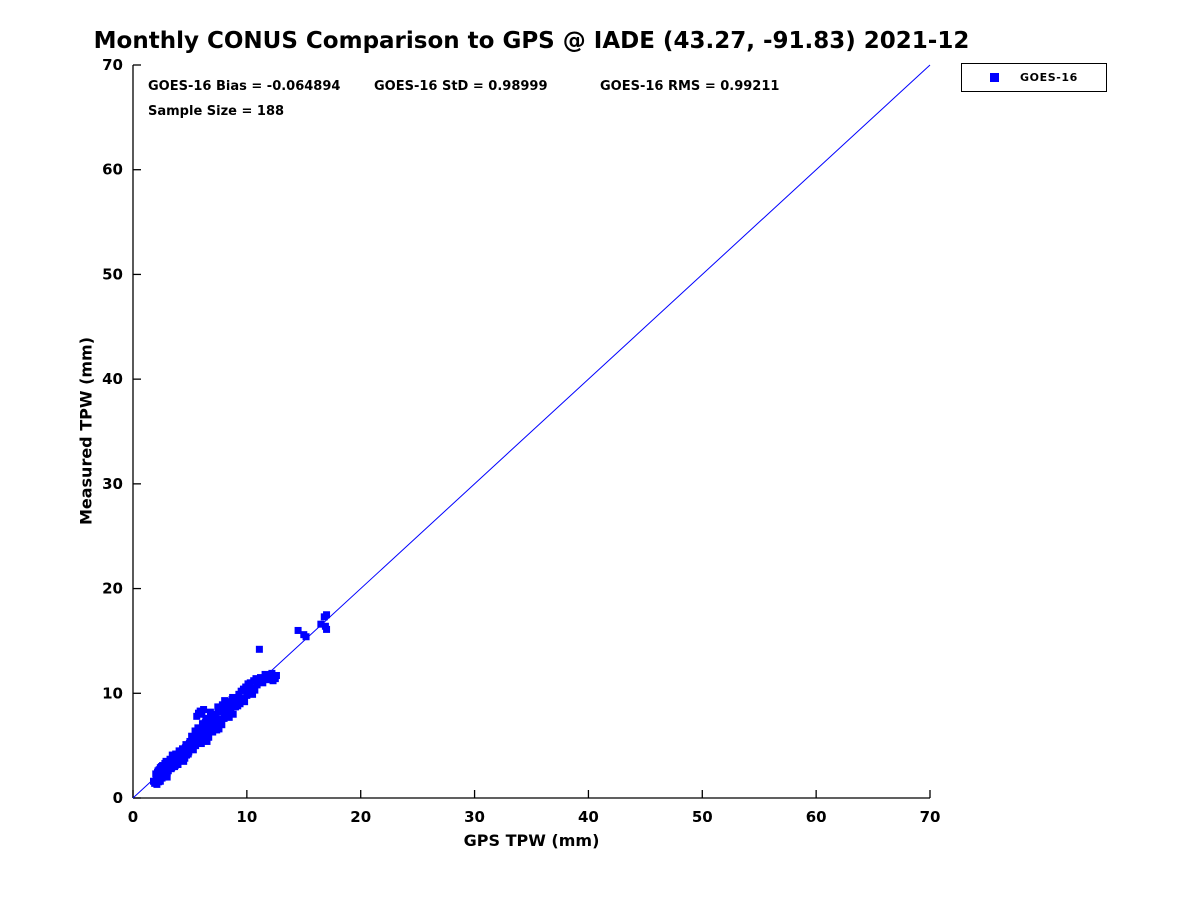 This screenshot has width=1200, height=900. What do you see at coordinates (112, 170) in the screenshot?
I see `y-tick-label: 60` at bounding box center [112, 170].